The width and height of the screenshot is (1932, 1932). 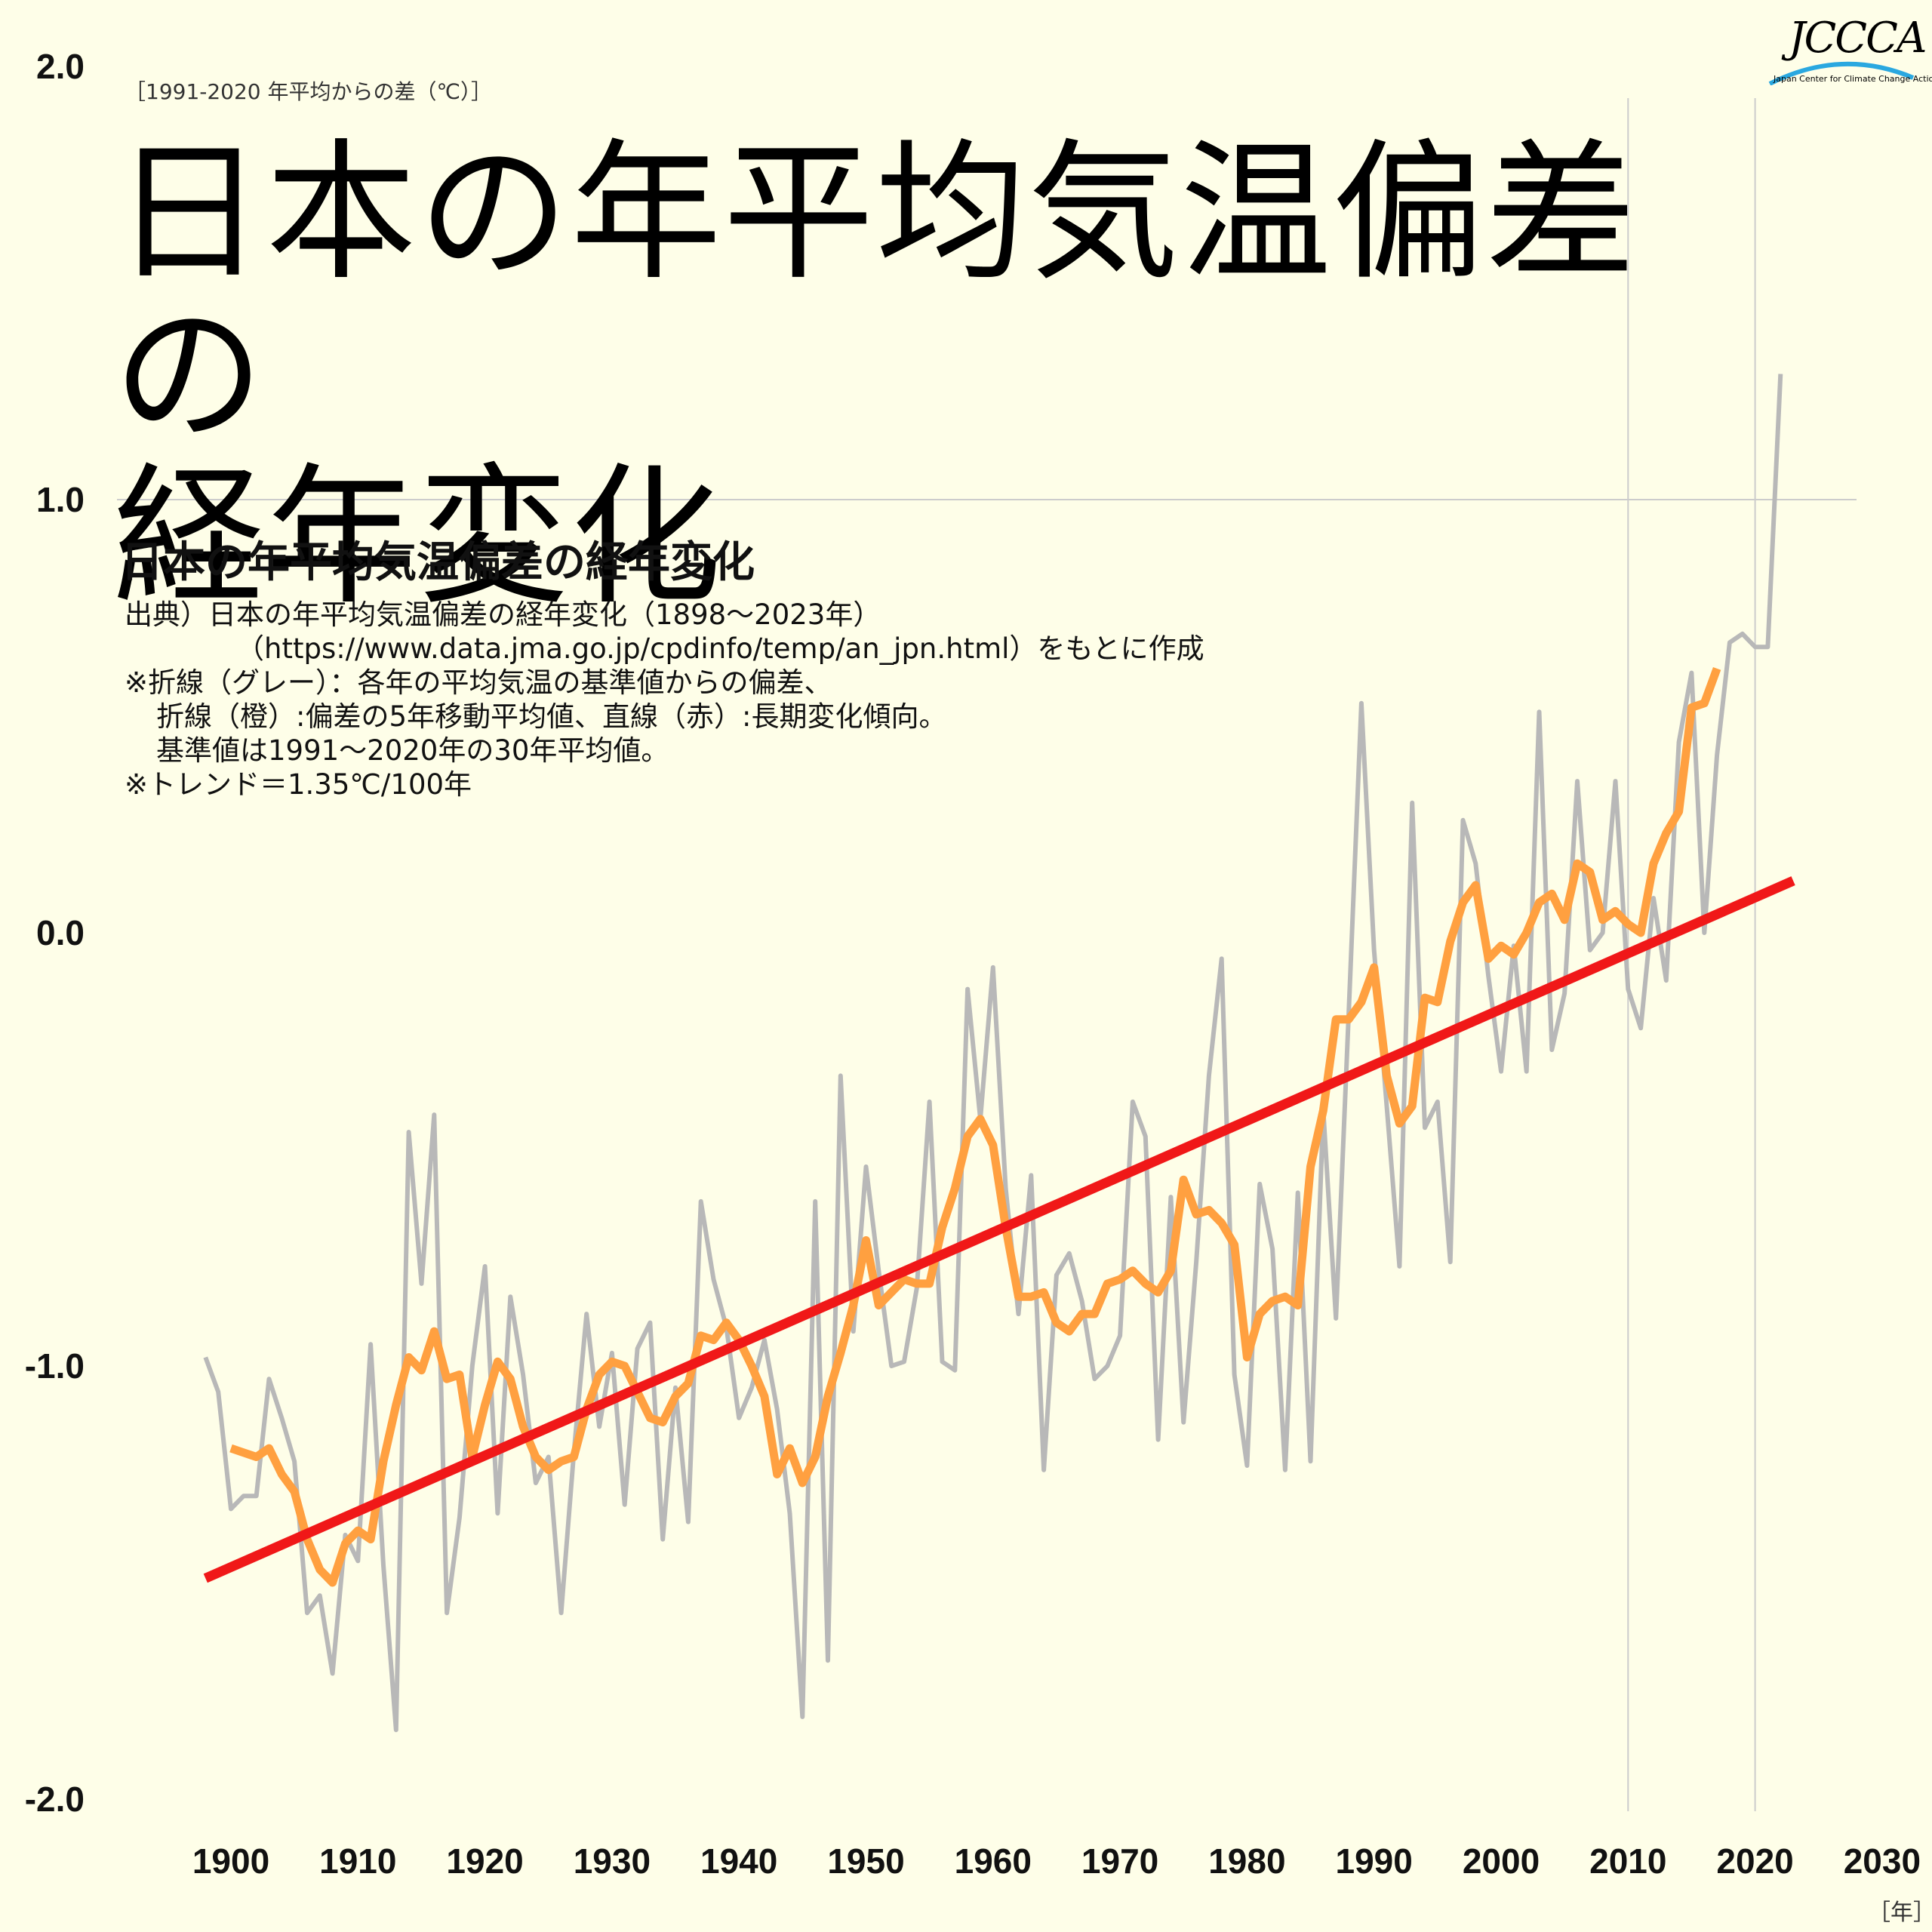 What do you see at coordinates (438, 562) in the screenshot?
I see `chart-subtitle: 日本の年平均気温偏差の経年変化` at bounding box center [438, 562].